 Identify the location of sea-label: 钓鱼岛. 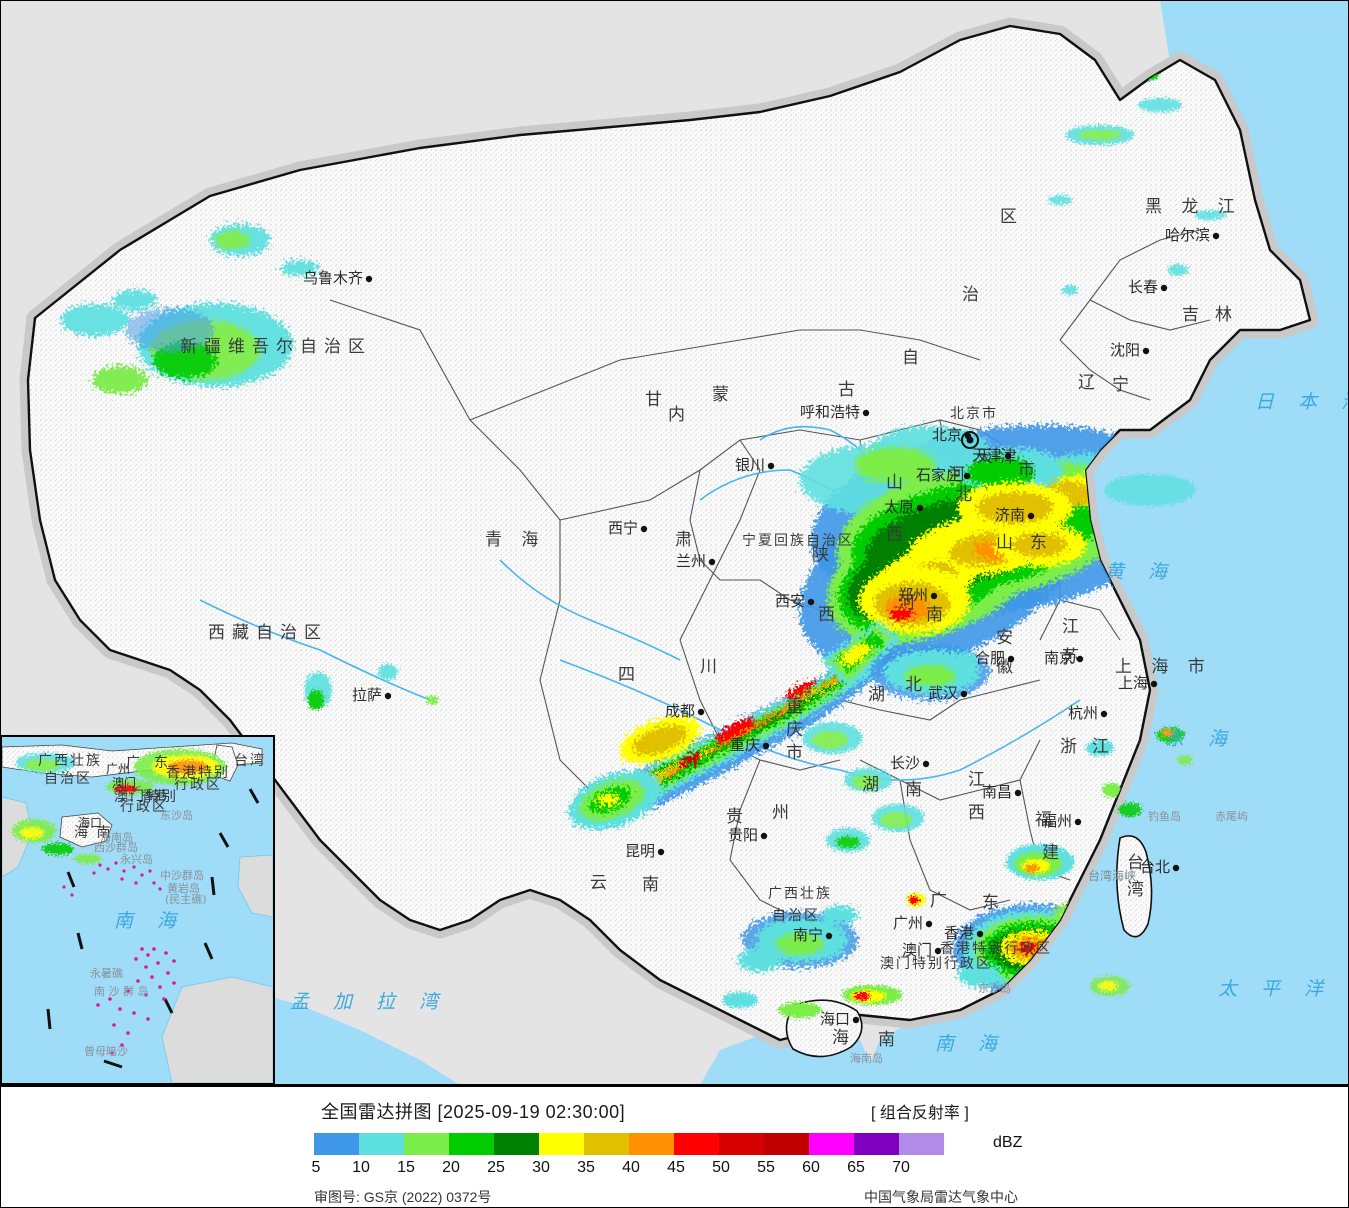
(1164, 816).